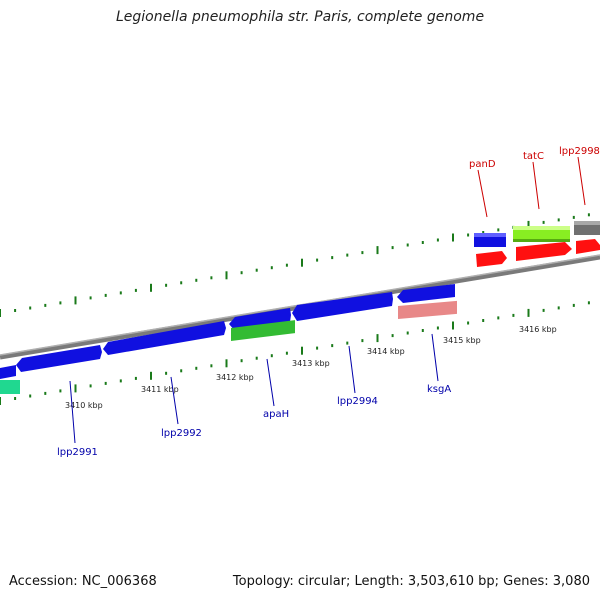 The height and width of the screenshot is (604, 600). I want to click on gene-label-lpp2994: lpp2994, so click(357, 401).